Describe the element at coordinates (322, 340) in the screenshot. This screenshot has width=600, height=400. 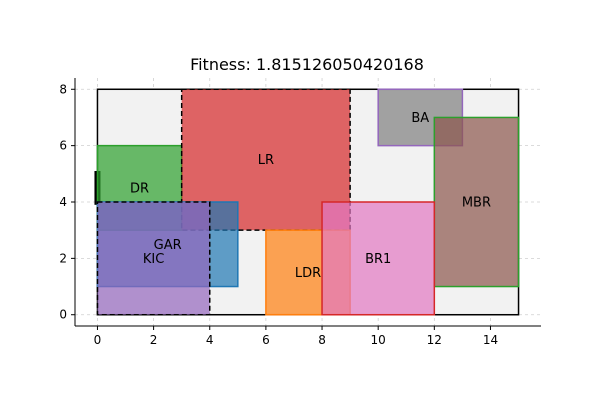
I see `x-tick-label: 8` at that location.